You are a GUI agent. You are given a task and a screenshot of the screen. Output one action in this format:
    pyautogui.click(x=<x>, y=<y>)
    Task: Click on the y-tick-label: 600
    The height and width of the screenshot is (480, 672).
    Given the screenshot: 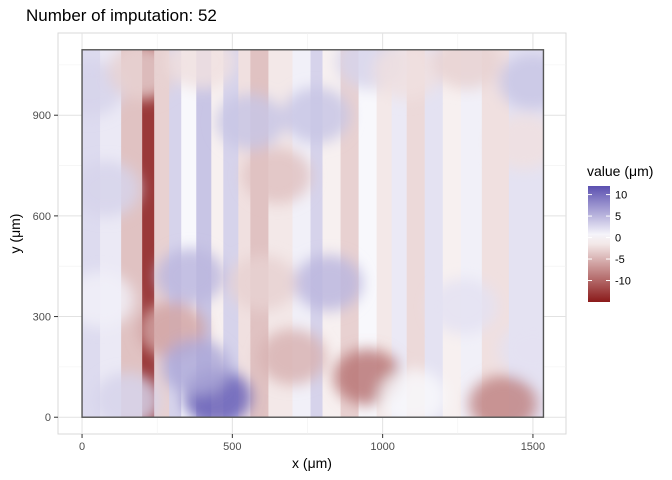 What is the action you would take?
    pyautogui.click(x=42, y=217)
    